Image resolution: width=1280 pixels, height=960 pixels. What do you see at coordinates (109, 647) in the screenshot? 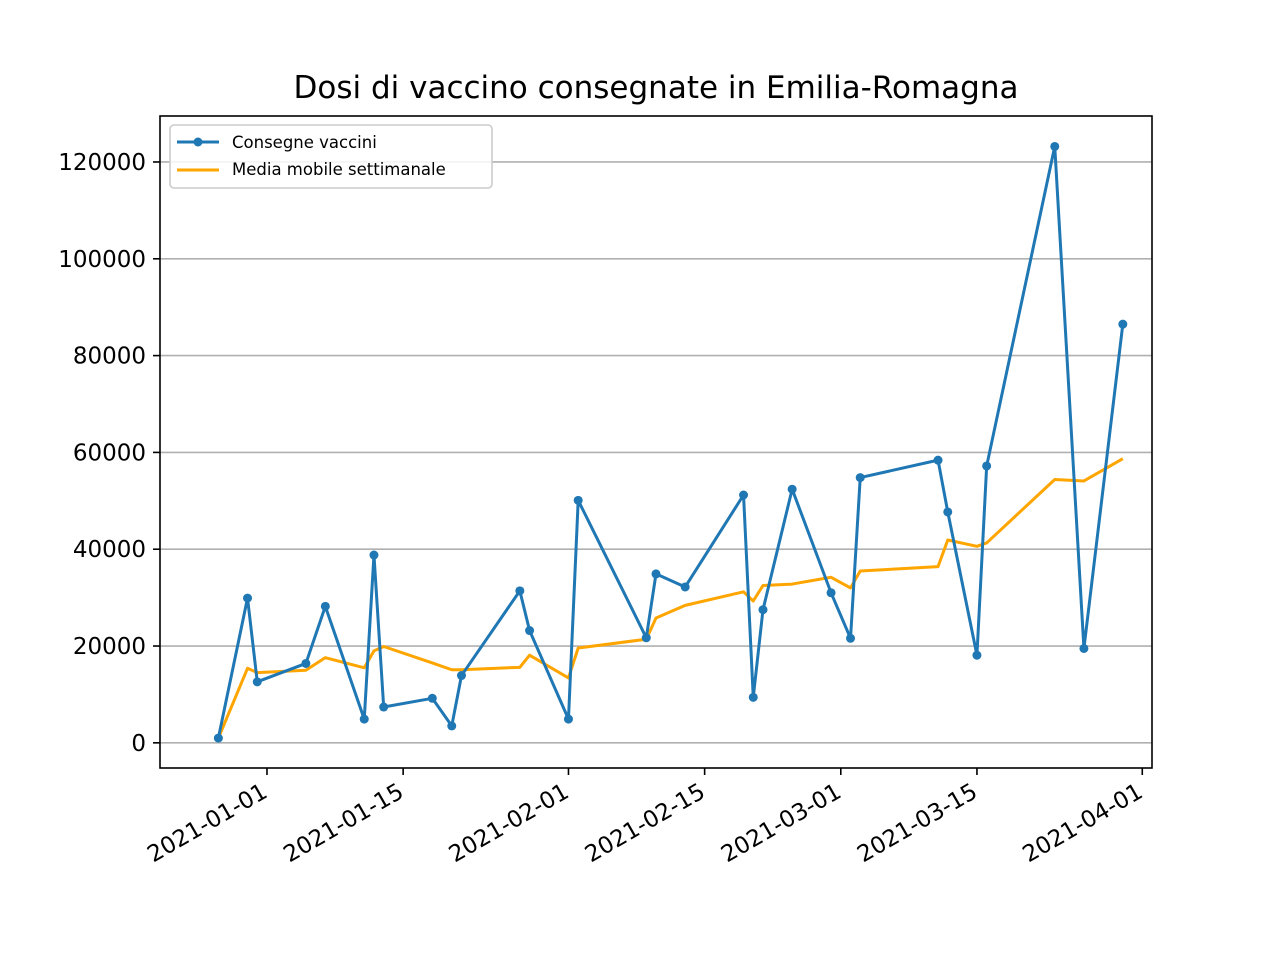
I see `y-tick-label: 20000` at bounding box center [109, 647].